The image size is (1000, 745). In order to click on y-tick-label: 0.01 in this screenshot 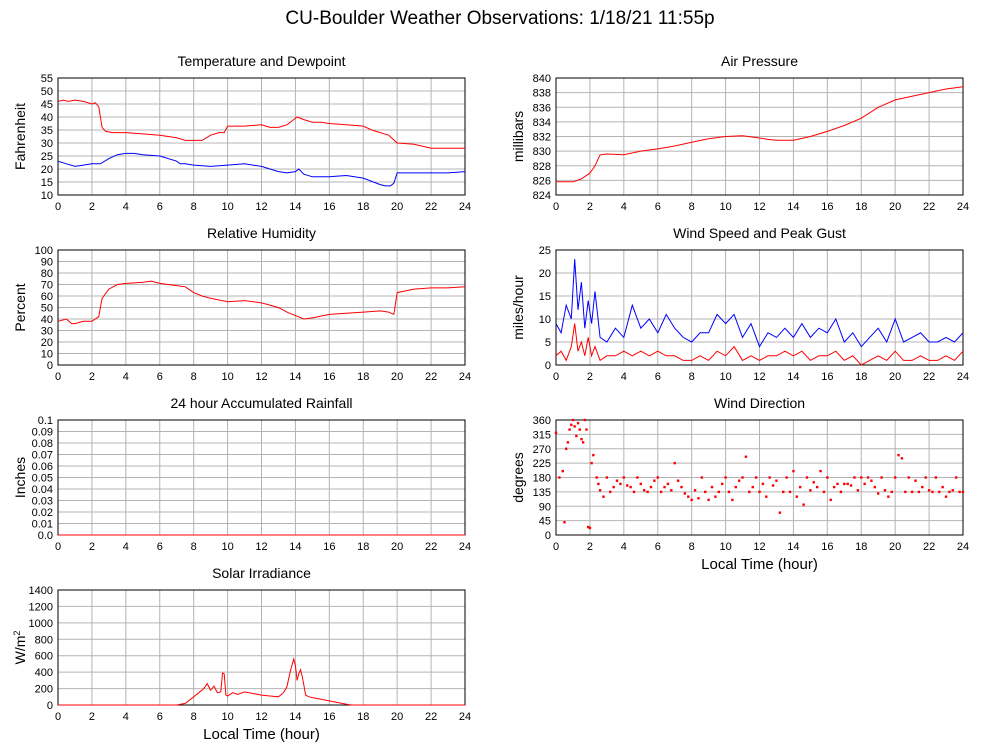, I will do `click(42, 525)`.